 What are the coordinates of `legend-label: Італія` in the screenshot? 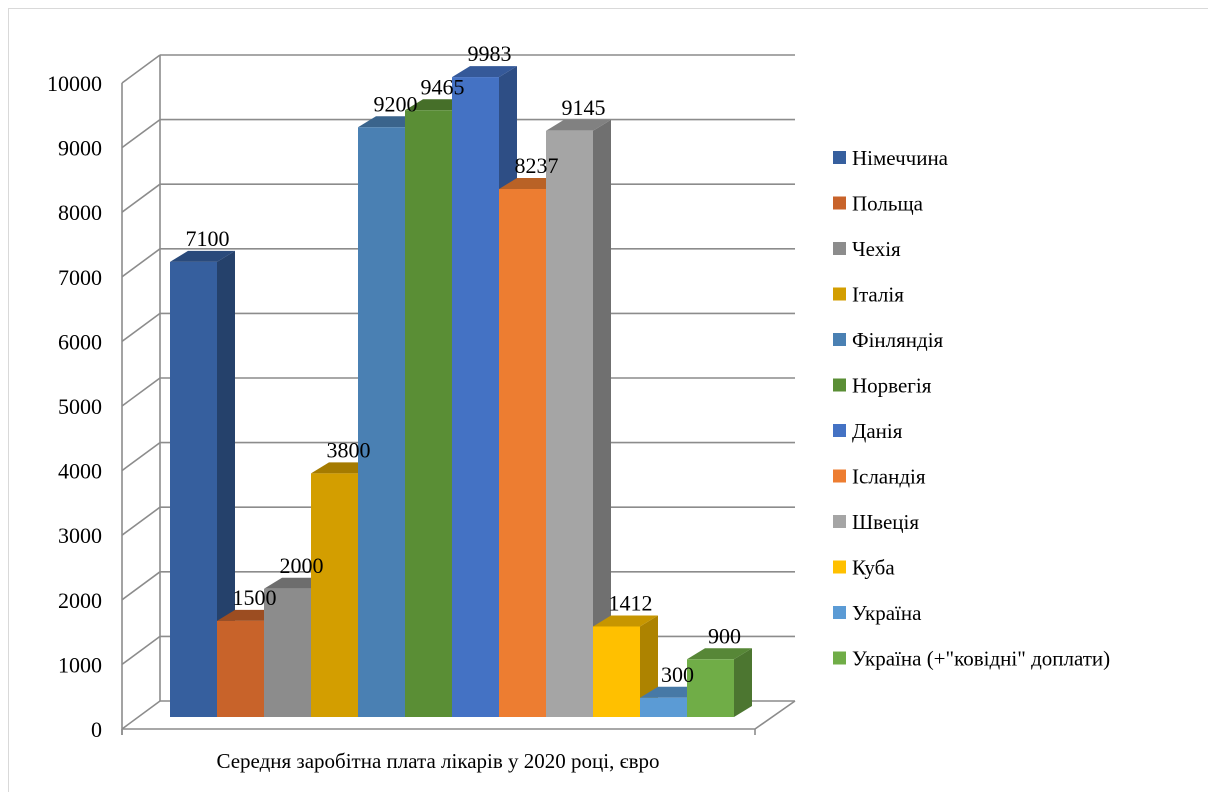 It's located at (878, 295).